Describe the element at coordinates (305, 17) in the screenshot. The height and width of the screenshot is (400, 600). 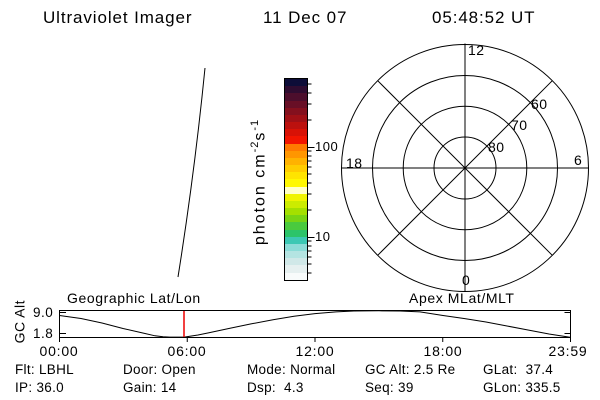
I see `header-date: 11 Dec 07` at that location.